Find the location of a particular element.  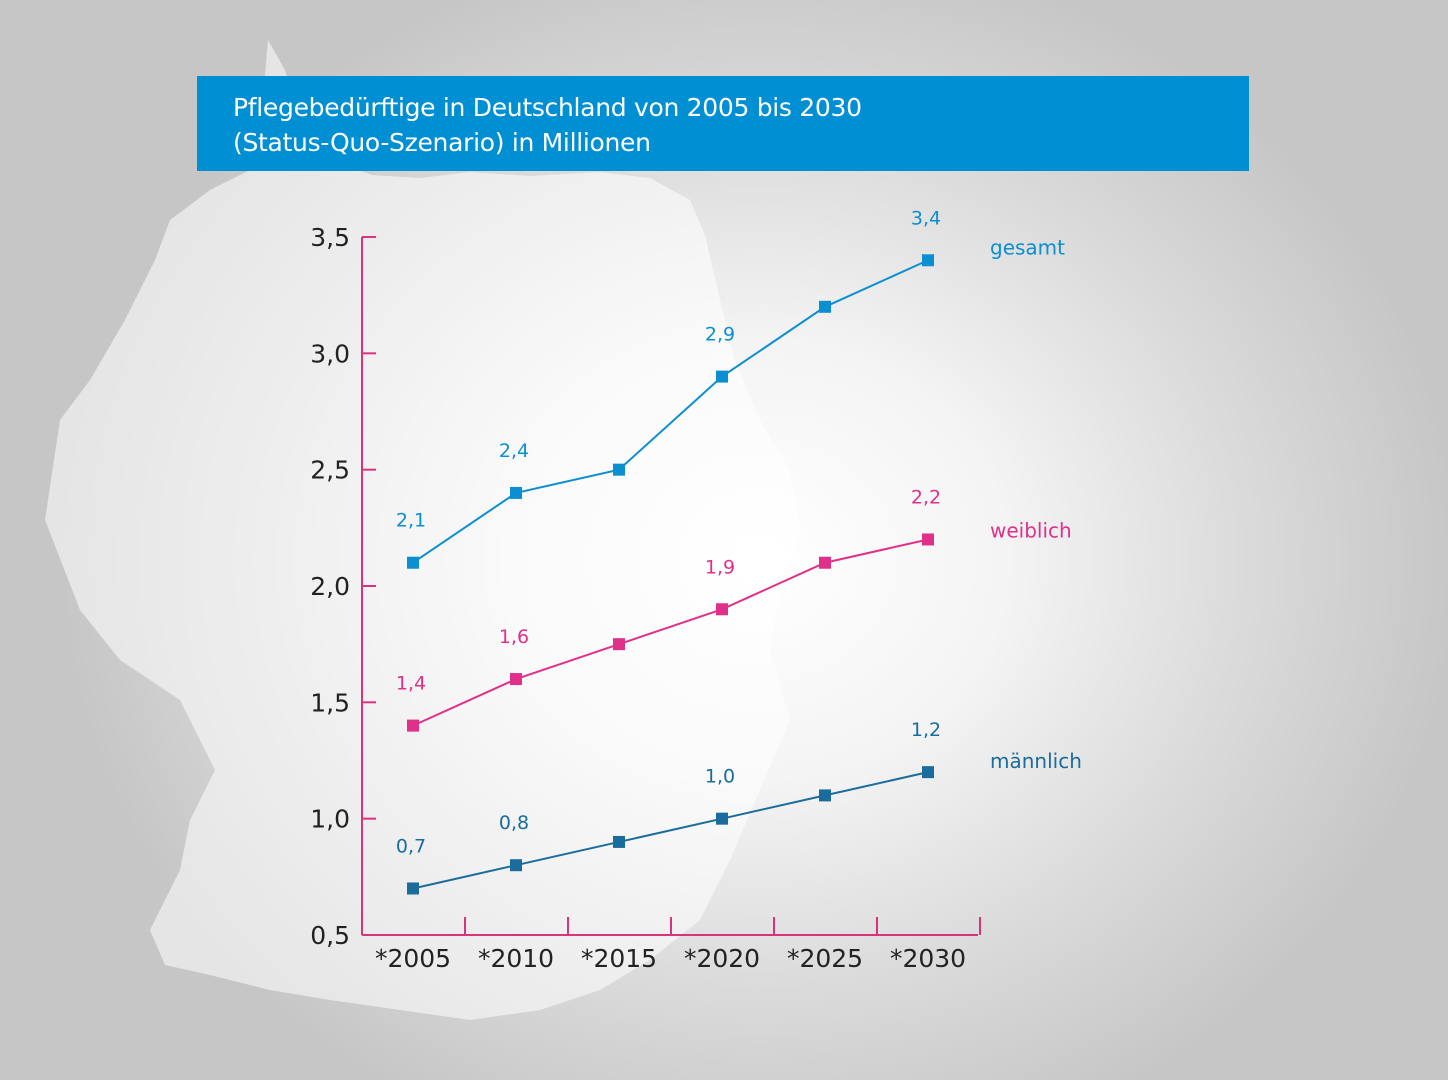

series-label: gesamt is located at coordinates (1027, 247).